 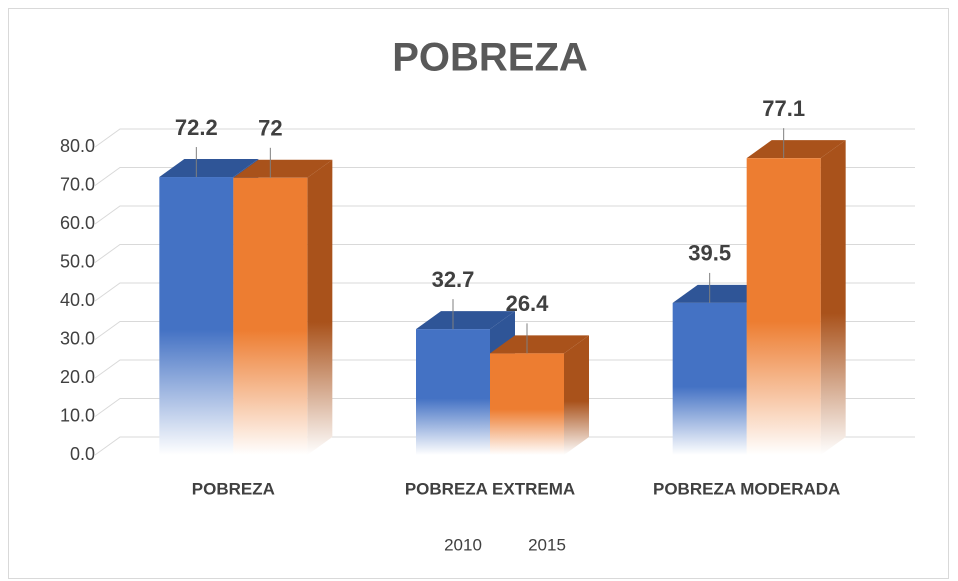 I want to click on y-tick-label: 20.0, so click(x=77, y=377).